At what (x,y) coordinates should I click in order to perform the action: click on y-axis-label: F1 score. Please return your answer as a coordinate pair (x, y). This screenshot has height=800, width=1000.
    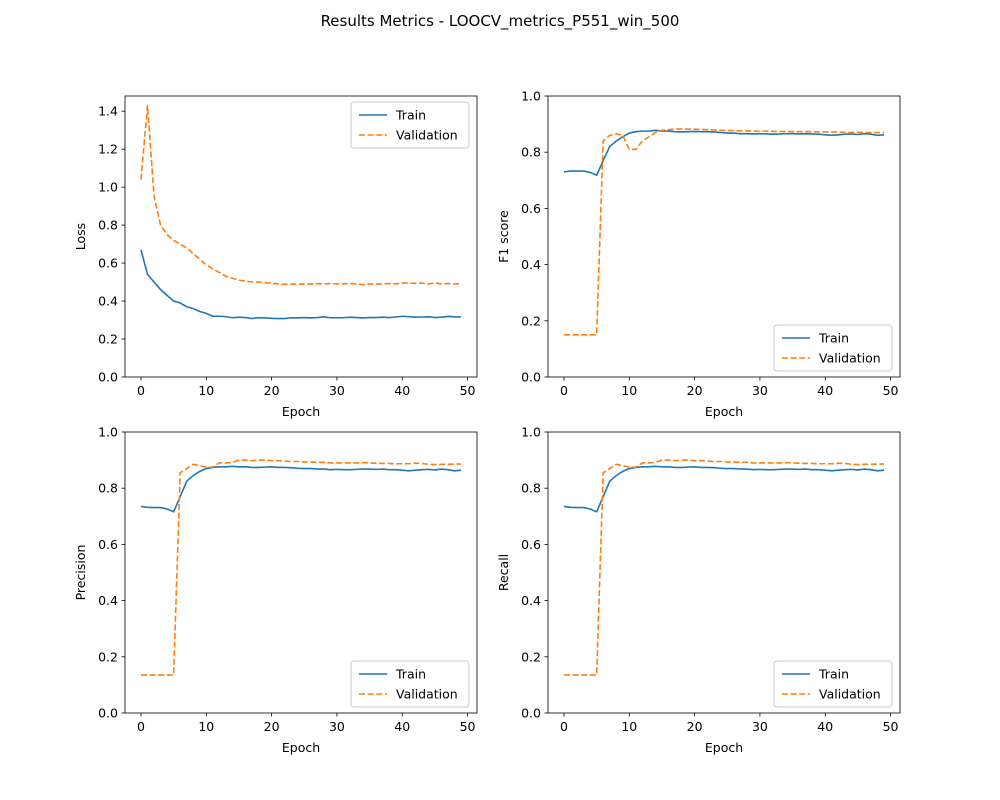
    Looking at the image, I should click on (503, 236).